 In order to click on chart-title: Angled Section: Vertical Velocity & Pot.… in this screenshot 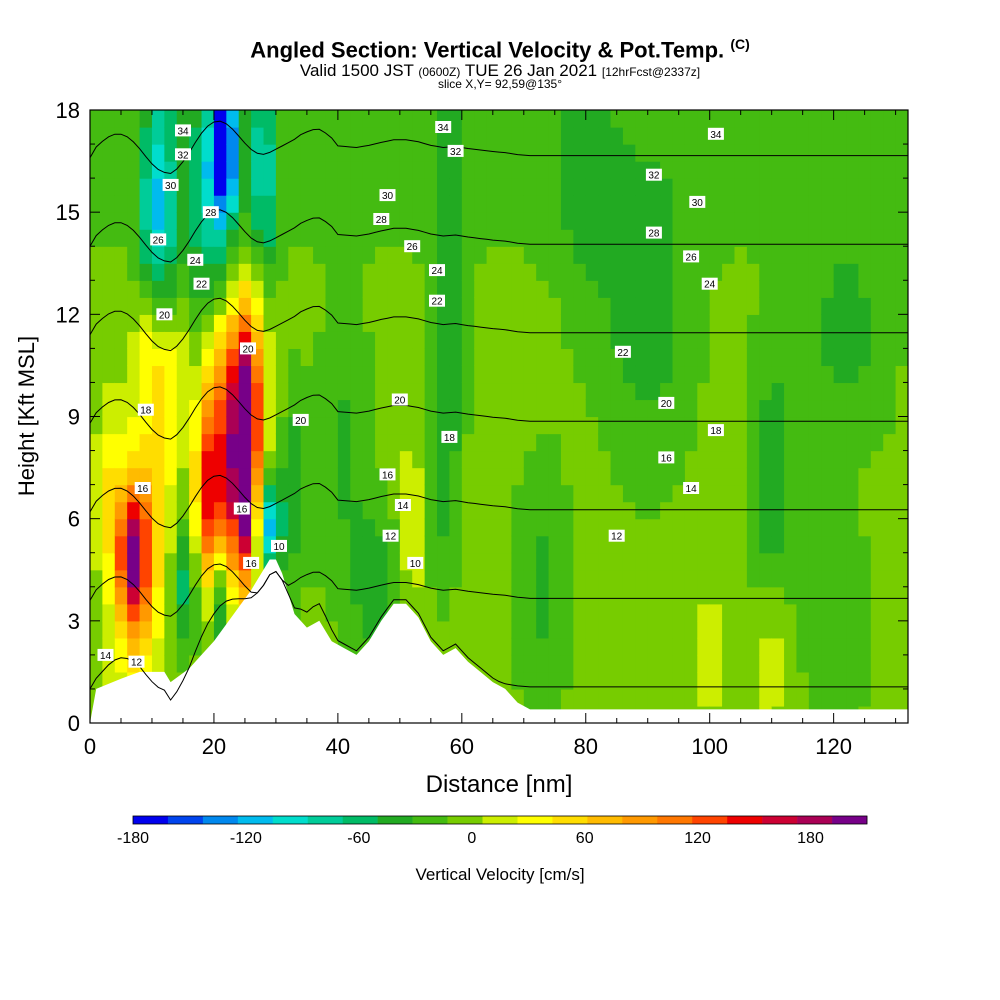, I will do `click(500, 49)`.